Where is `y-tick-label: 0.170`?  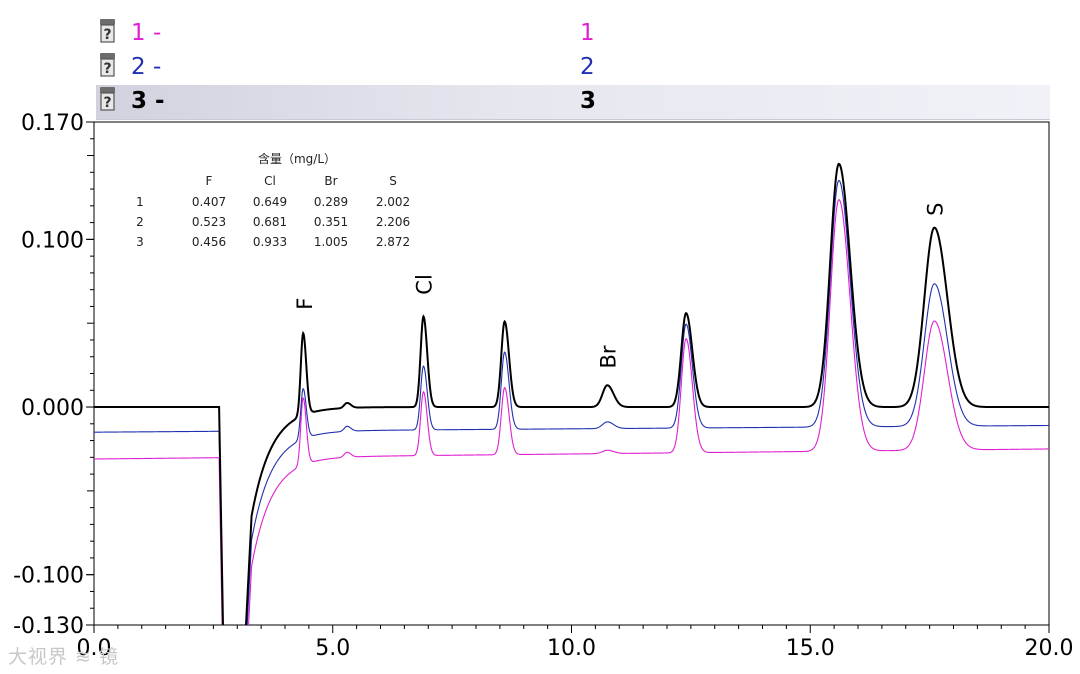 y-tick-label: 0.170 is located at coordinates (52, 123).